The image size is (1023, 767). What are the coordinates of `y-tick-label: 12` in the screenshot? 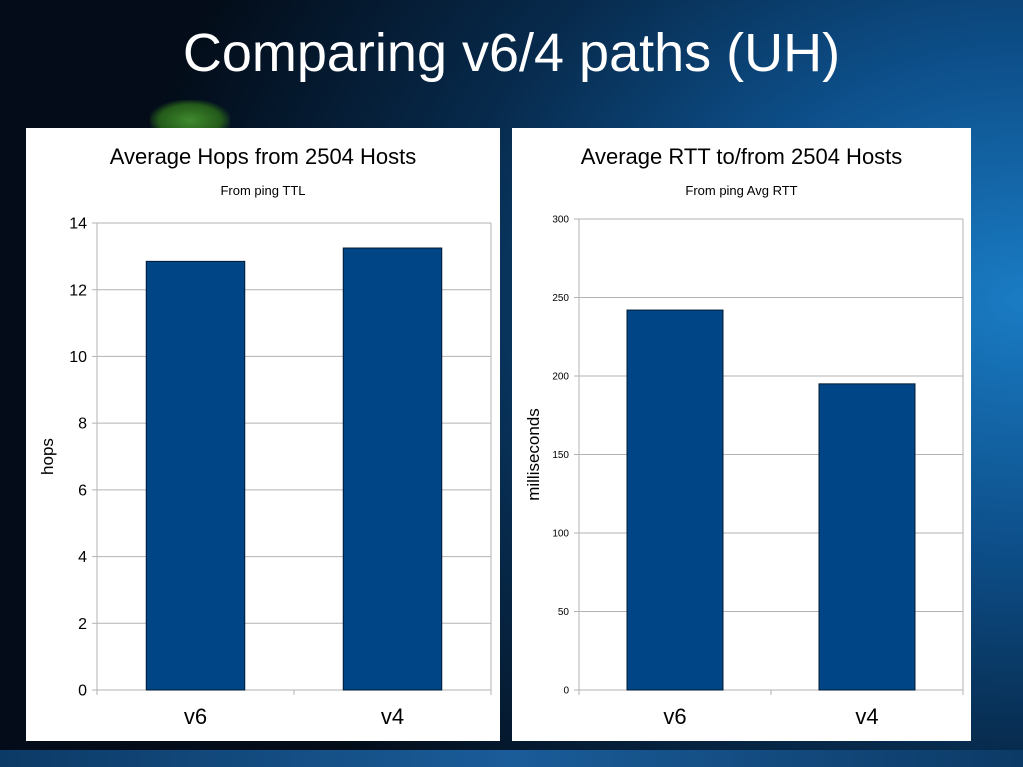 It's located at (78, 290).